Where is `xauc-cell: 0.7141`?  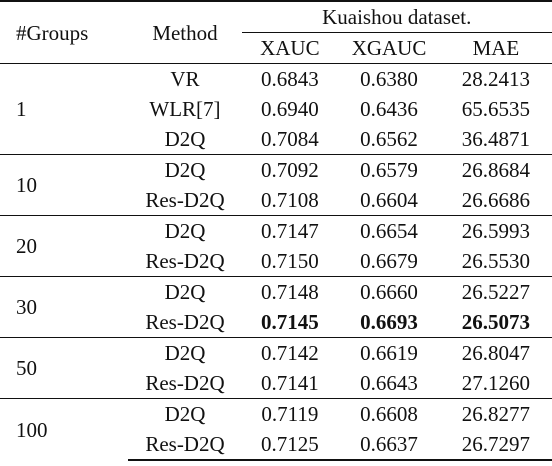
xauc-cell: 0.7141 is located at coordinates (289, 383).